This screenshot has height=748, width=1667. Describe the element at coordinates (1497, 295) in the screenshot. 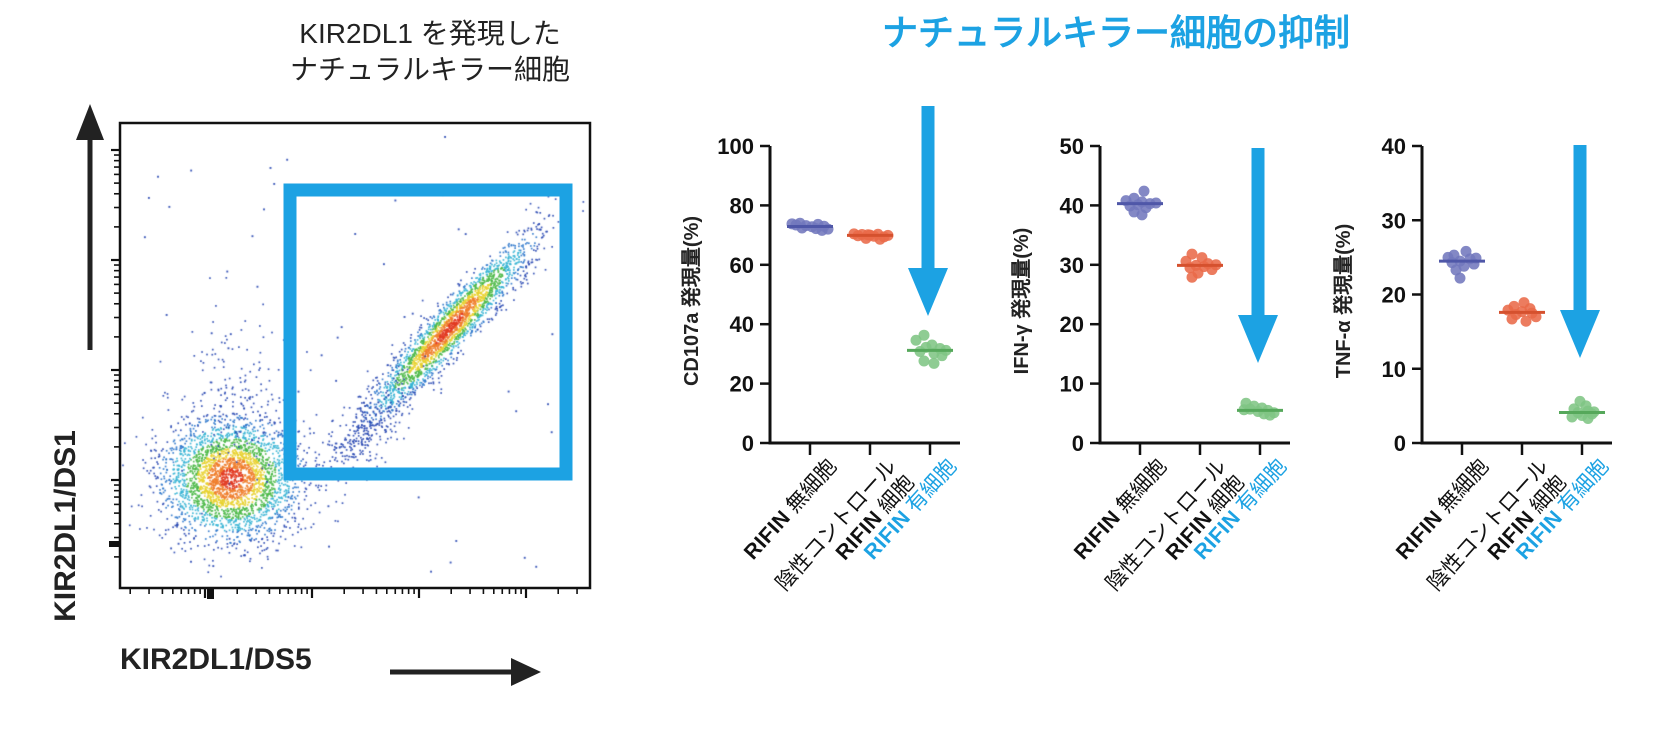

I see `dot-plot-svg: 0 10 20 30 40` at that location.